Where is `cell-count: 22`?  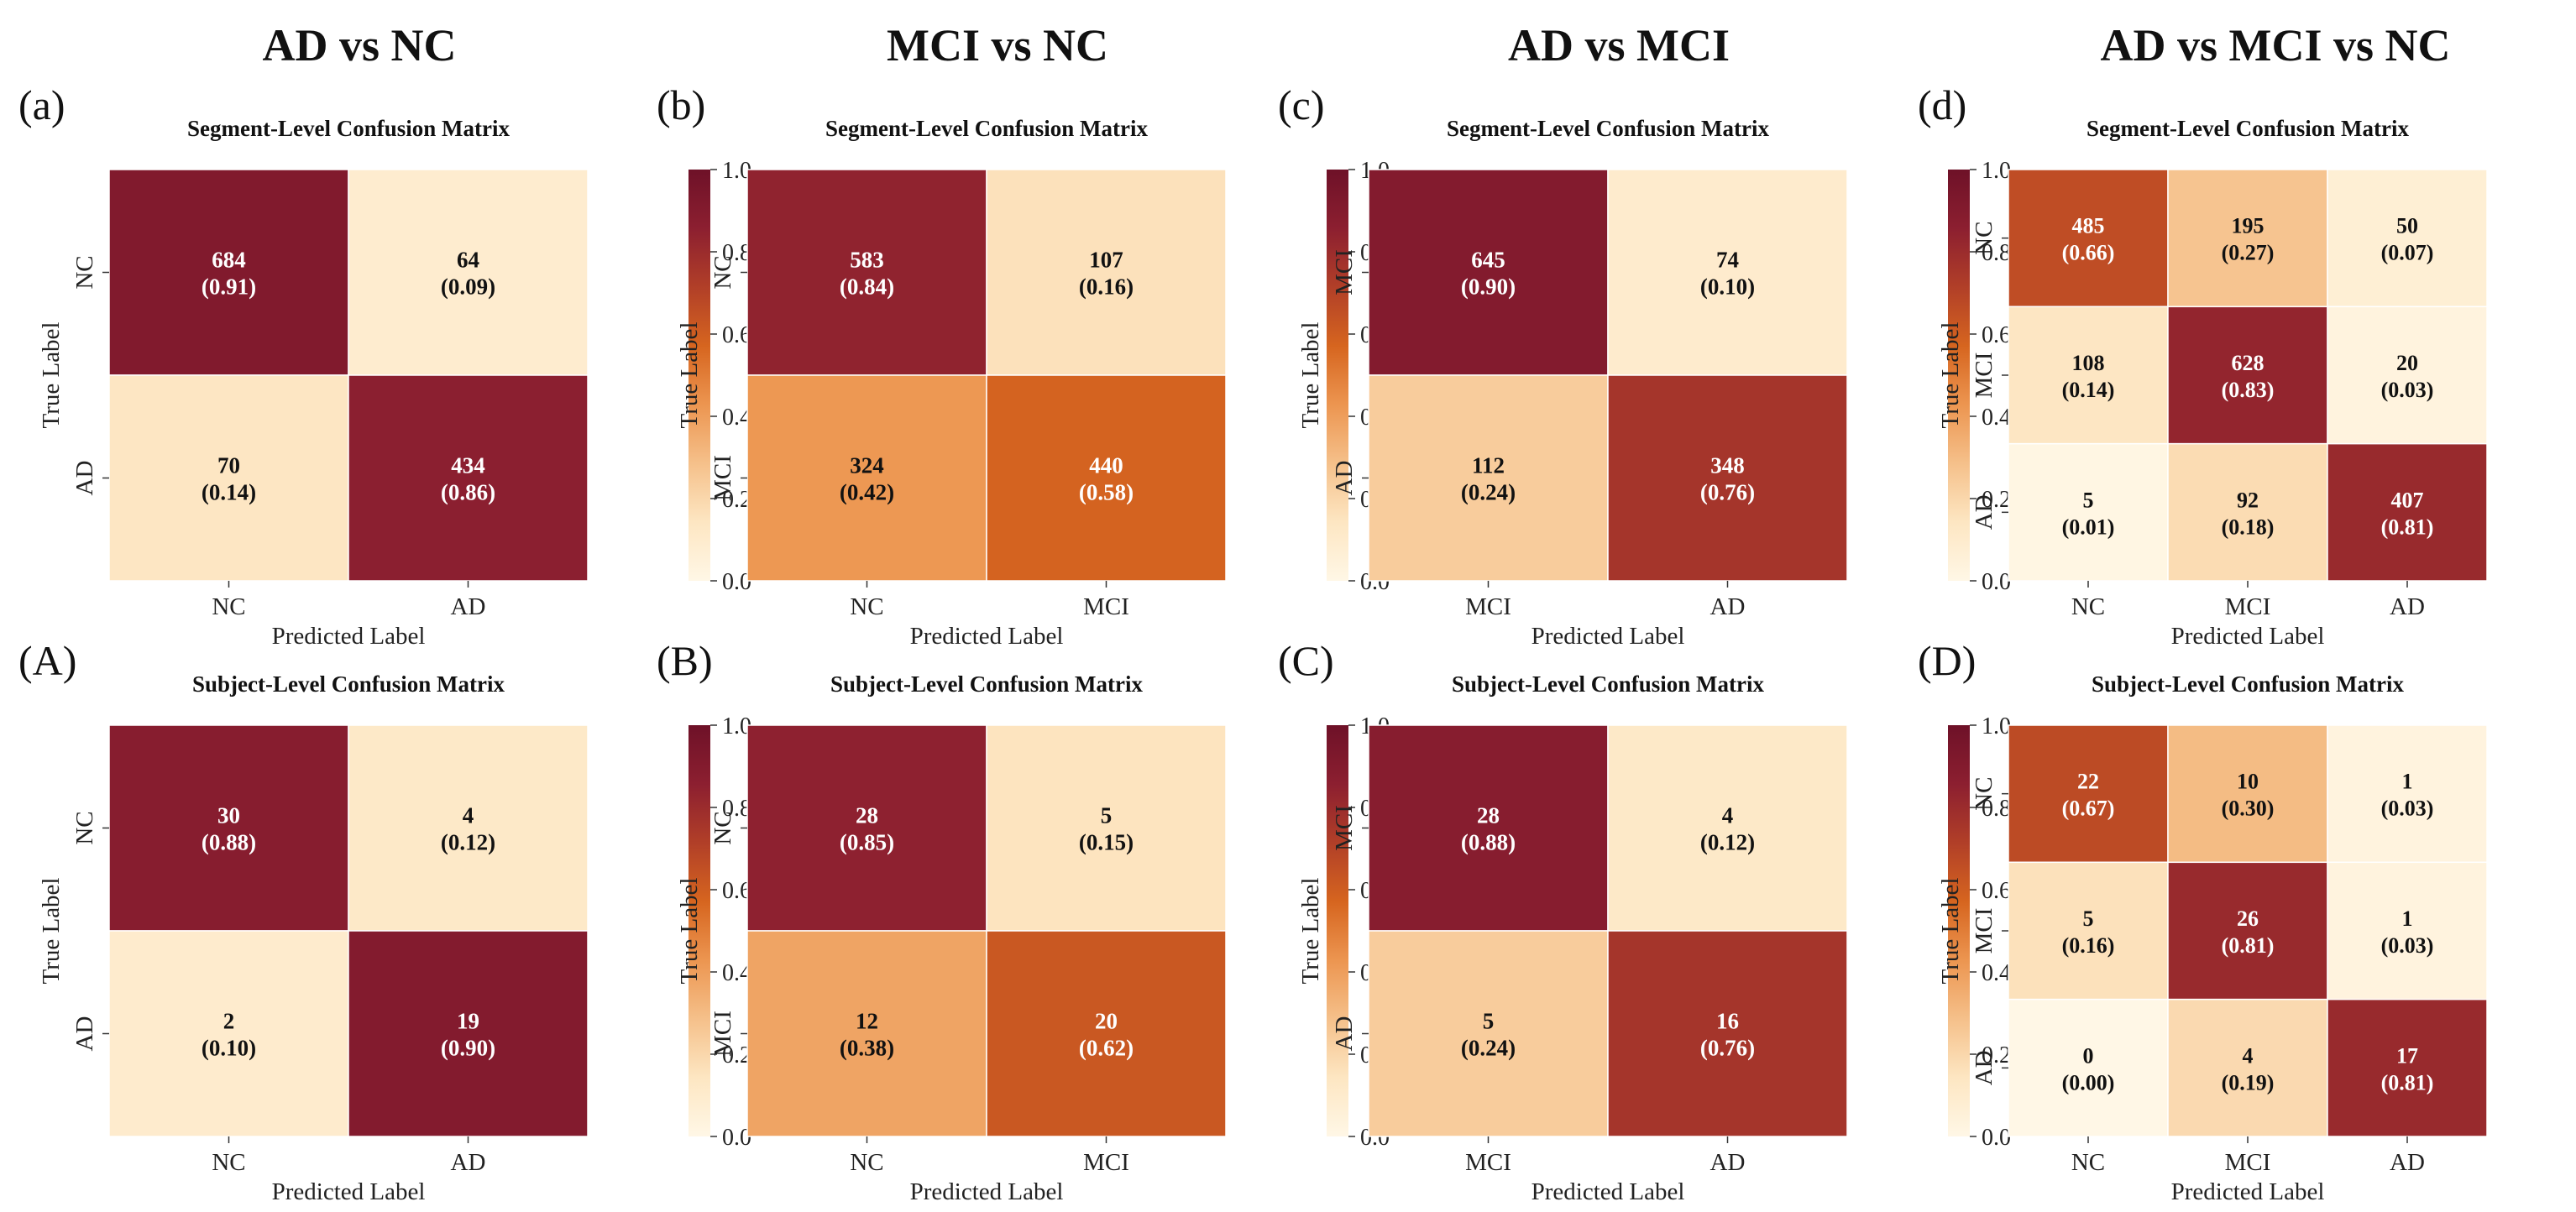
cell-count: 22 is located at coordinates (2088, 782).